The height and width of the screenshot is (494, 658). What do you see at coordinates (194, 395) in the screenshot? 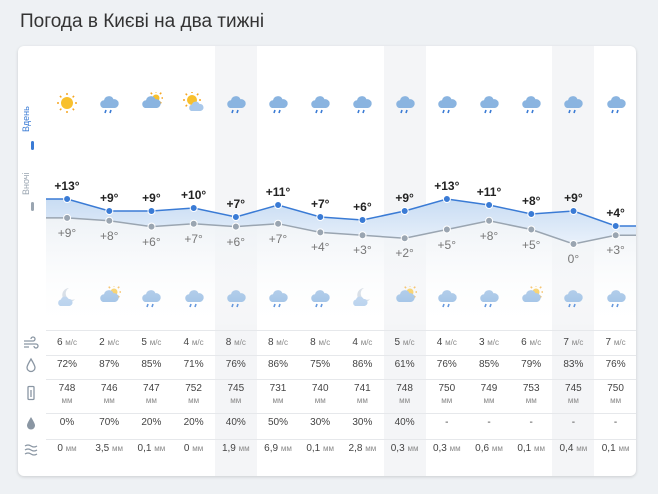
I see `pressure-cell: 752 мм` at bounding box center [194, 395].